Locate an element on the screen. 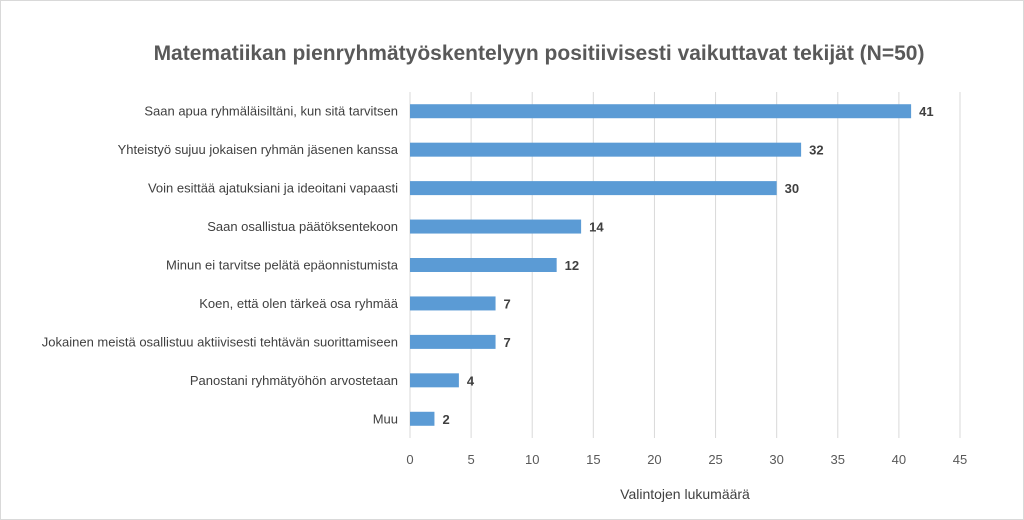  x-tick-label: 20 is located at coordinates (654, 459).